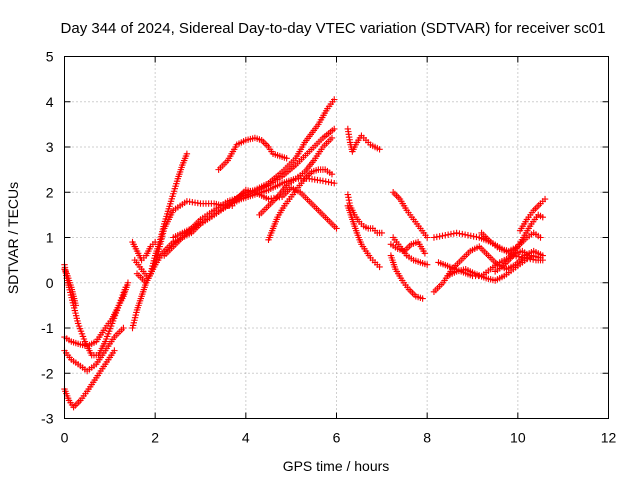 The height and width of the screenshot is (480, 640). Describe the element at coordinates (183, 240) in the screenshot. I see `series-s8` at that location.